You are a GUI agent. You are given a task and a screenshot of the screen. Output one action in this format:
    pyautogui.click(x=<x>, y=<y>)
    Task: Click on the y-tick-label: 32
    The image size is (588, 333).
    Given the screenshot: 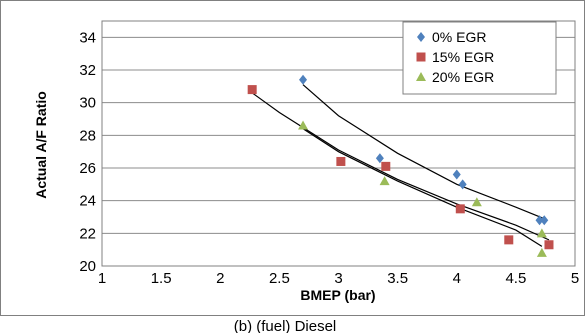 What is the action you would take?
    pyautogui.click(x=87, y=70)
    